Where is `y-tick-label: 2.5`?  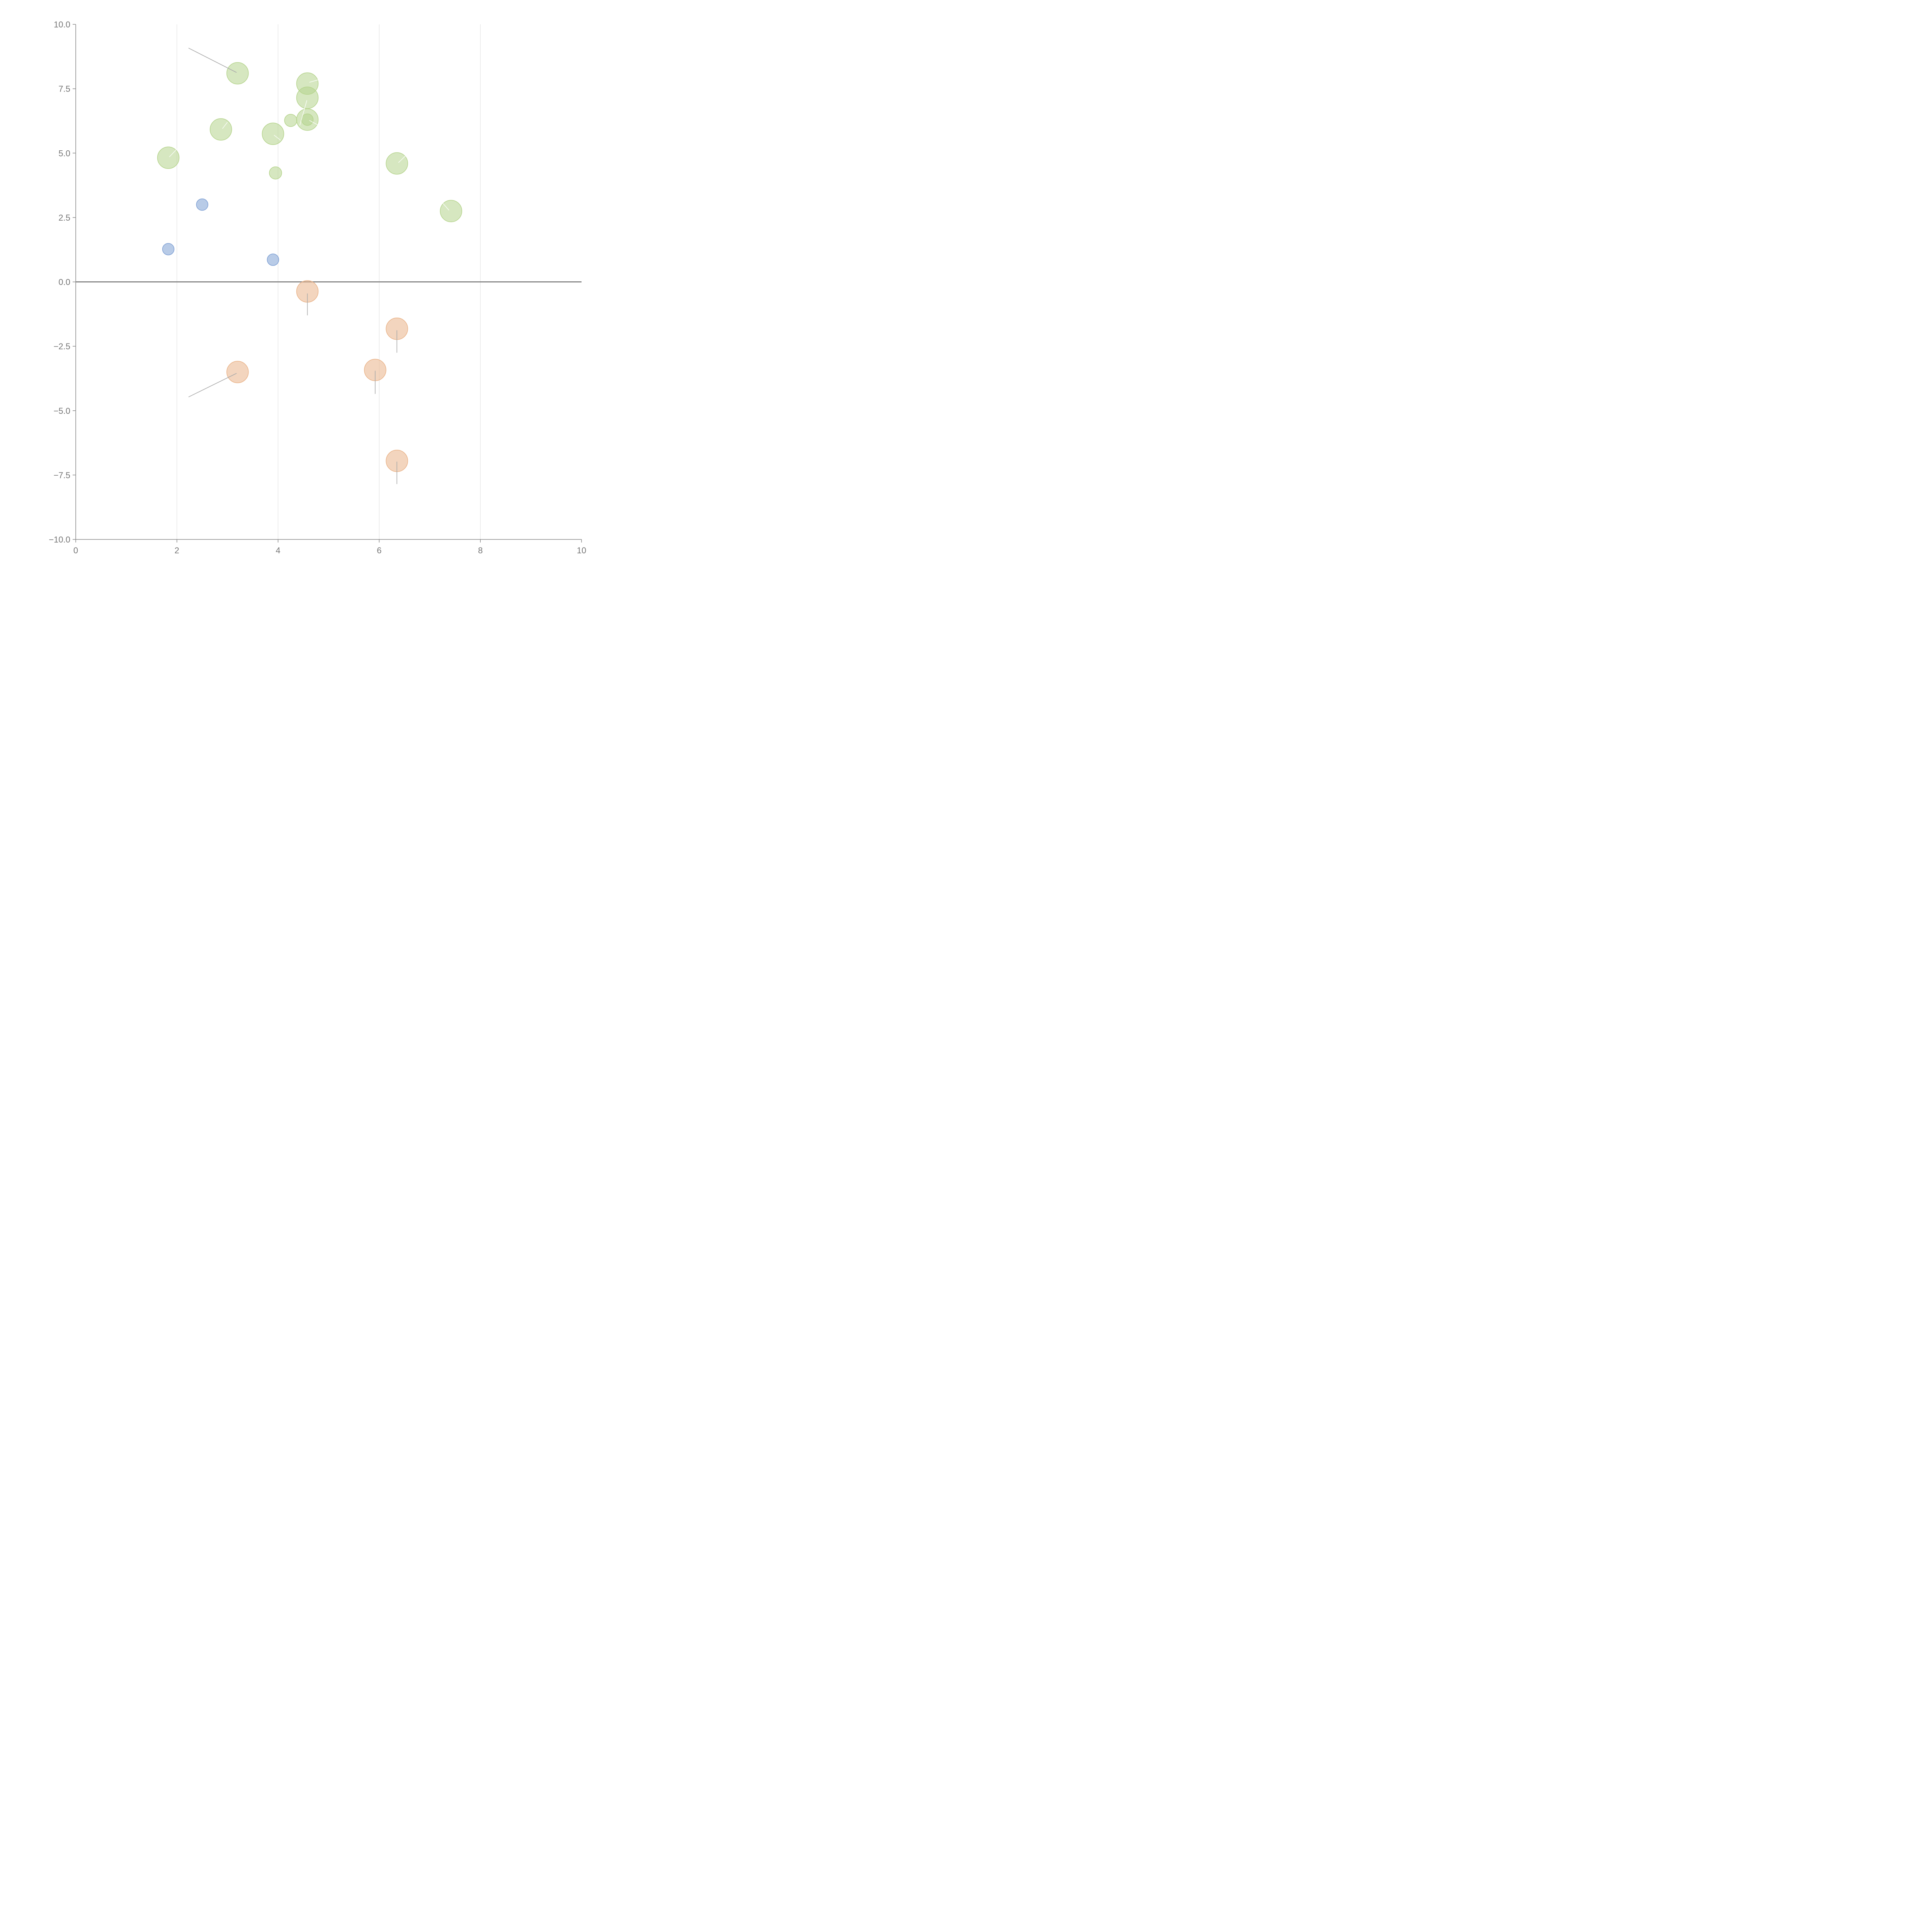
y-tick-label: 2.5 is located at coordinates (64, 218).